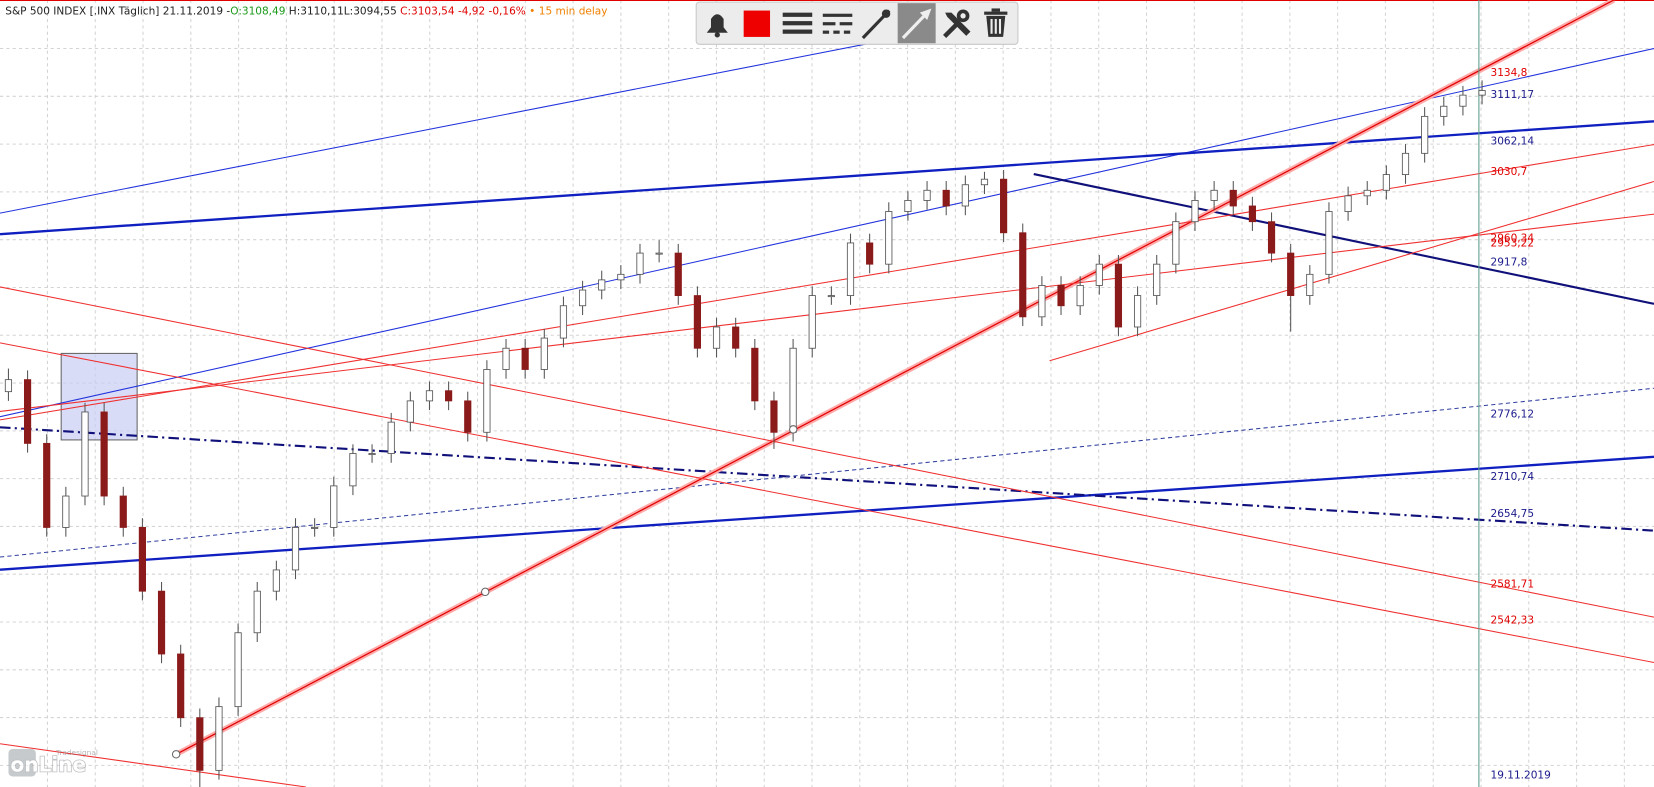 This screenshot has width=1654, height=787. What do you see at coordinates (1512, 95) in the screenshot?
I see `price-label: 3111,17` at bounding box center [1512, 95].